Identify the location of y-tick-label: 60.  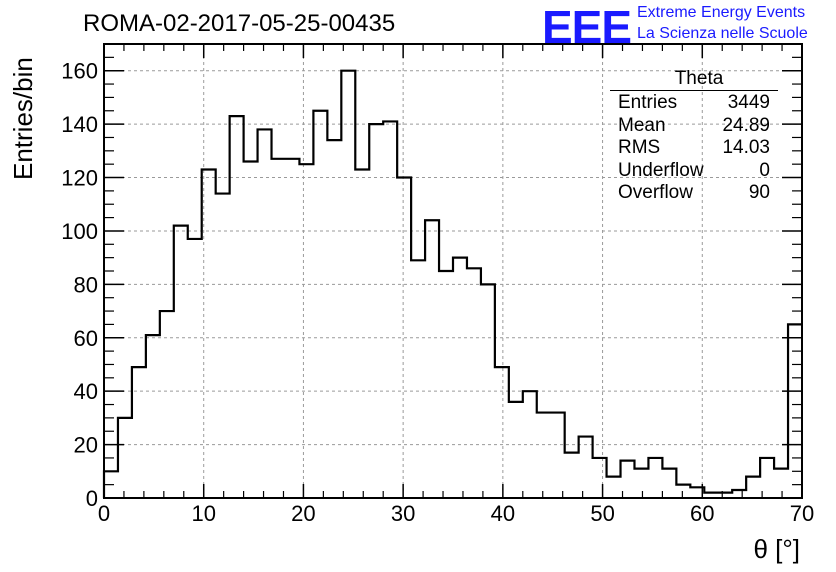
(86, 338).